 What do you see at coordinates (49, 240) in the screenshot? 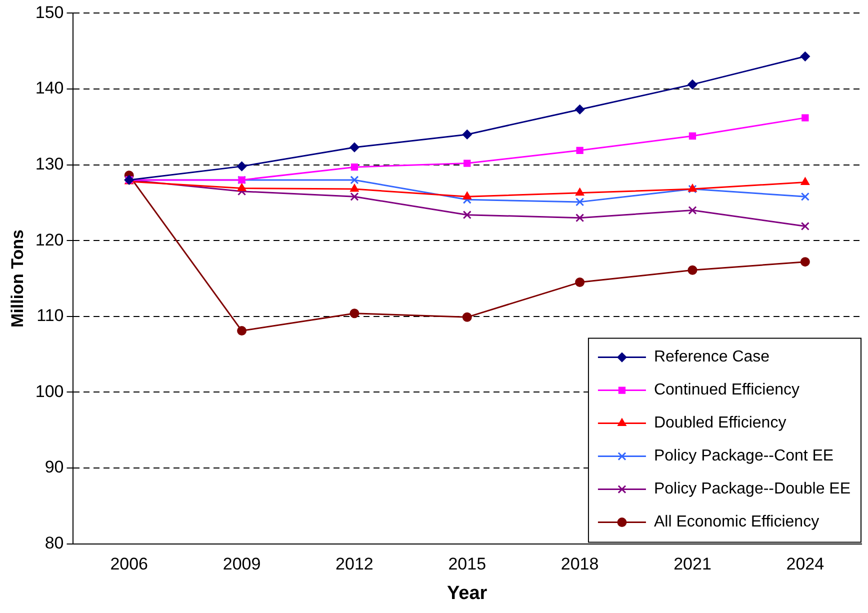
I see `y-tick-label: 120` at bounding box center [49, 240].